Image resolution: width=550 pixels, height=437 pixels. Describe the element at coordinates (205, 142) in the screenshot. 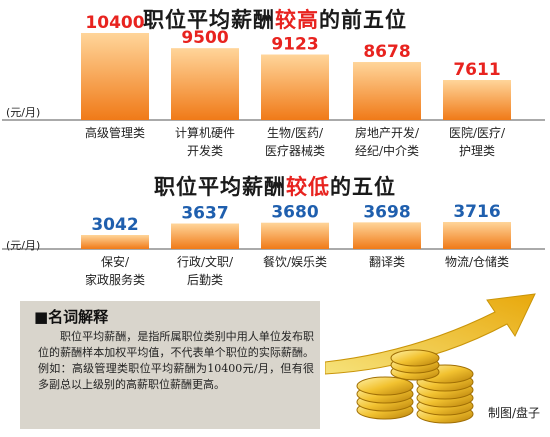

I see `category-label-2: 计算机硬件 开发类` at that location.